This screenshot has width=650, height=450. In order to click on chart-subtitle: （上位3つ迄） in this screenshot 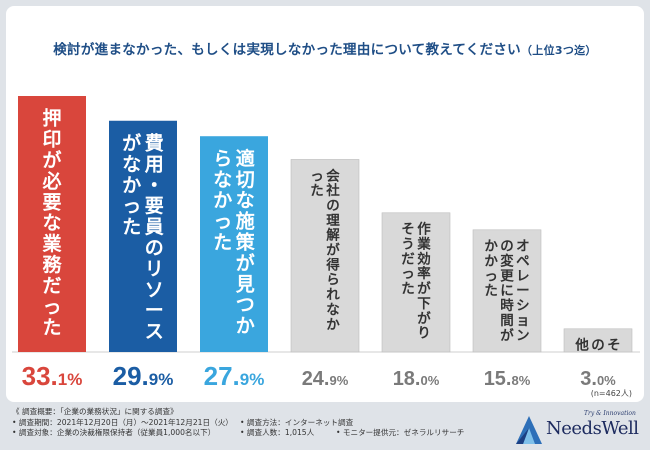, I will do `click(558, 50)`.